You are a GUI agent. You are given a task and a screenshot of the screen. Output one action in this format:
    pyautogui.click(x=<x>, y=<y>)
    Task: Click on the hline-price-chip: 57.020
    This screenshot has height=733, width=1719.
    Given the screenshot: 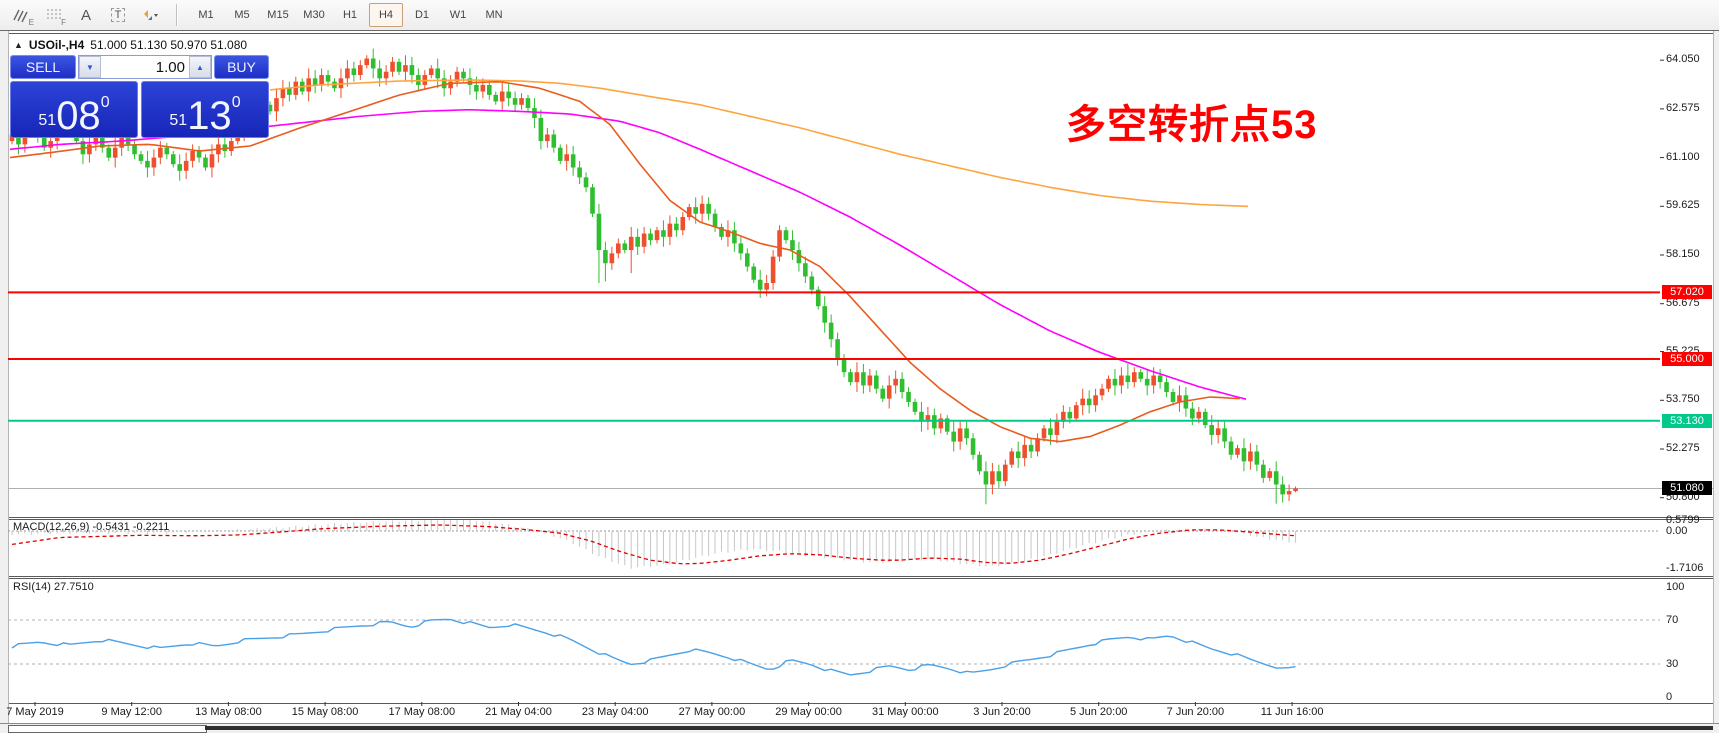 What is the action you would take?
    pyautogui.click(x=1687, y=292)
    